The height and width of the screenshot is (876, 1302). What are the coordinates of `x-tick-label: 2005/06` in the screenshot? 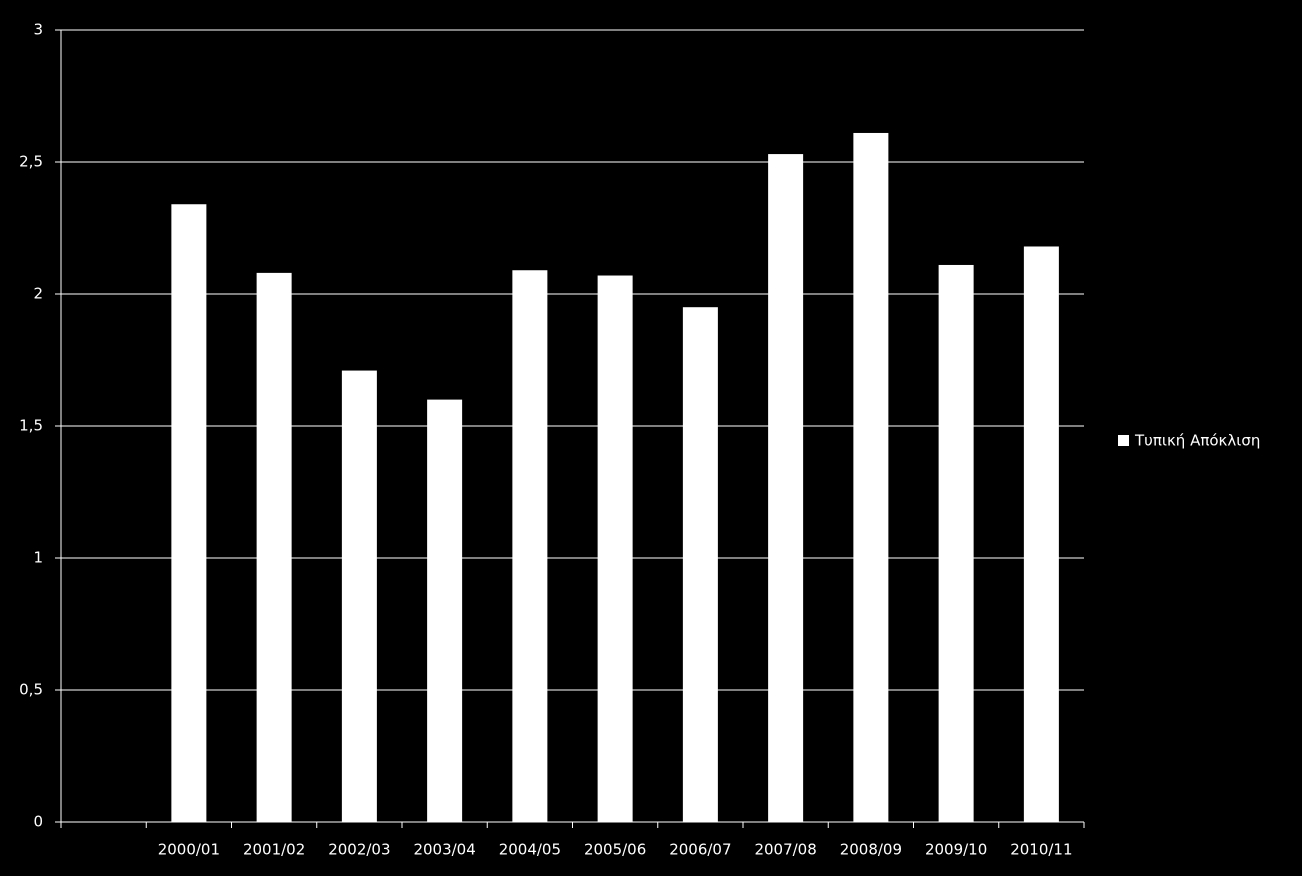 It's located at (615, 850).